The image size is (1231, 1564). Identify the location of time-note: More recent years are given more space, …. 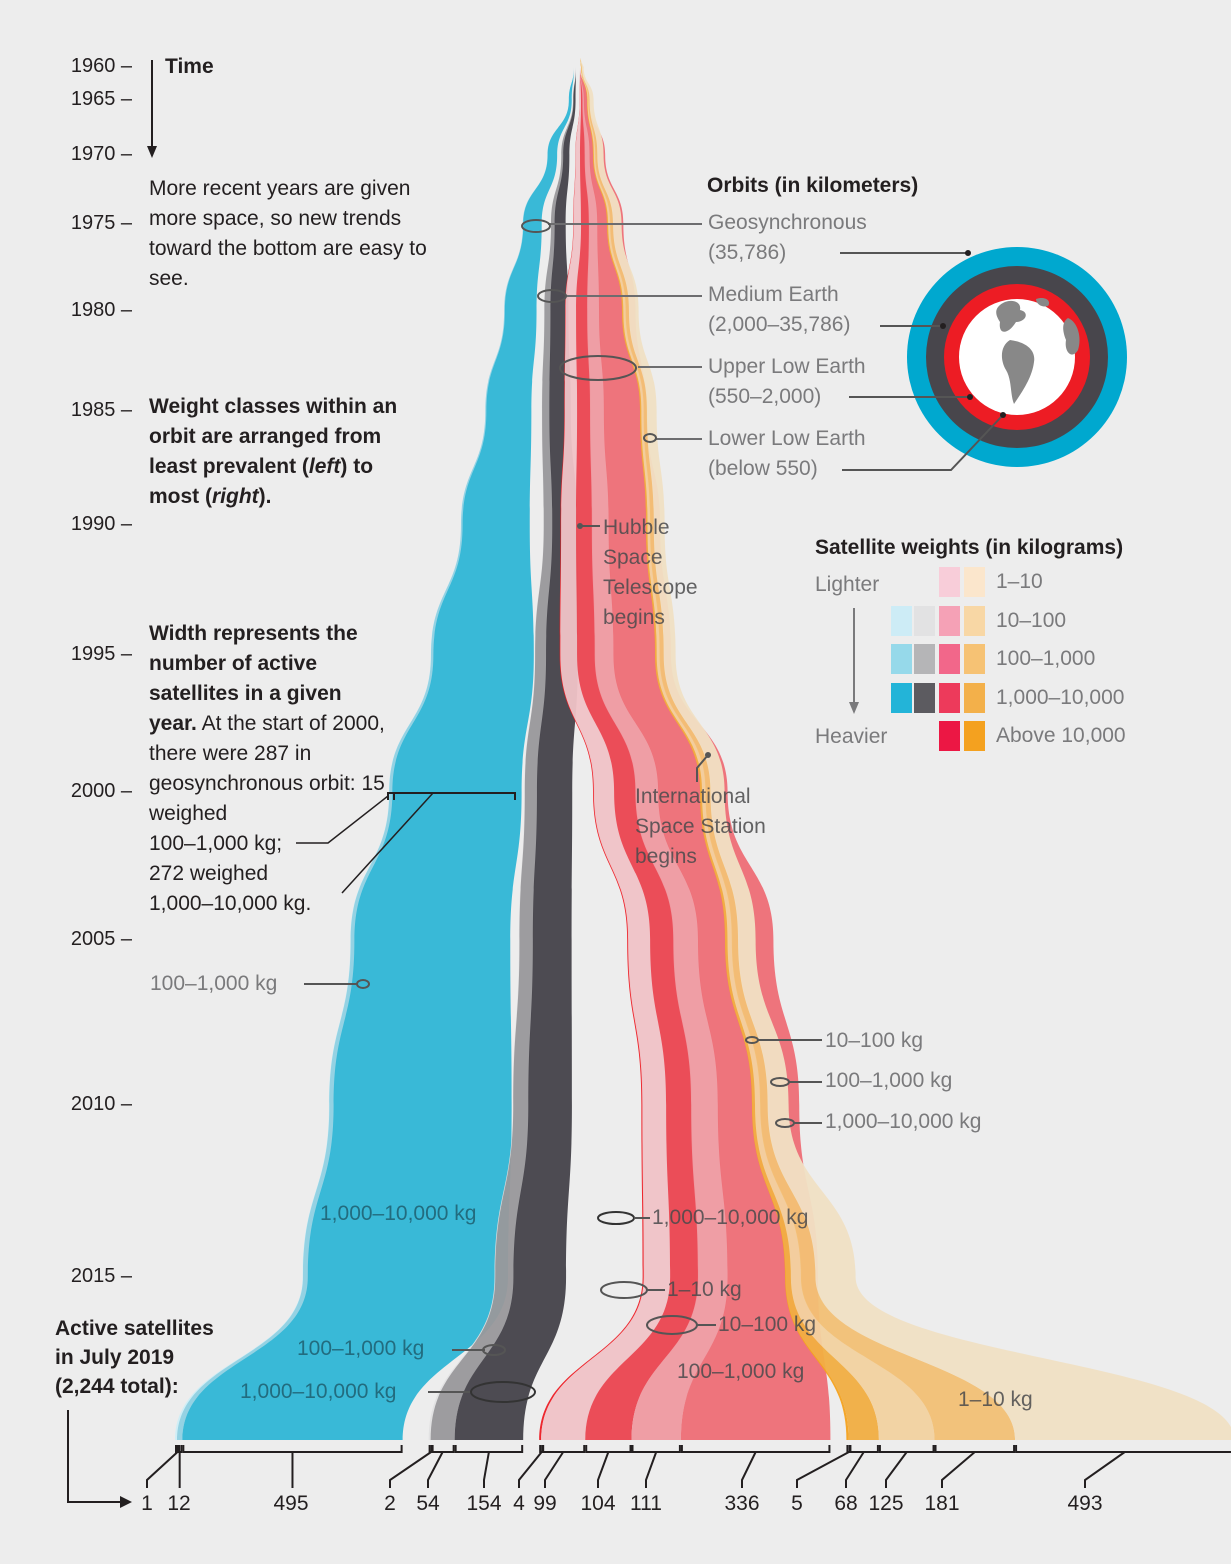
(288, 233).